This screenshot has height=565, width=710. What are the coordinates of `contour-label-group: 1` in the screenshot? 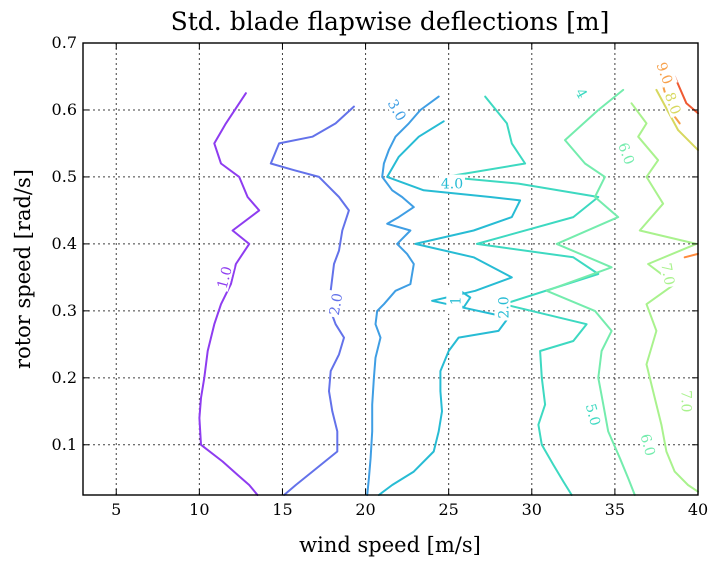 It's located at (455, 300).